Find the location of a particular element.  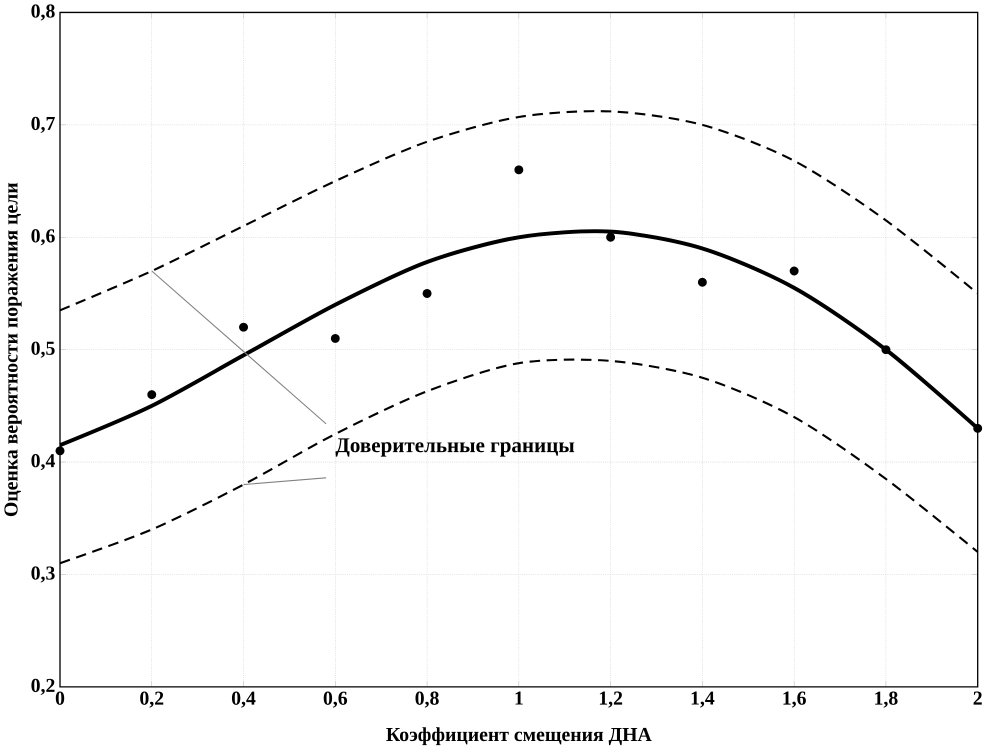

x-tick-label: 1,6 is located at coordinates (794, 700).